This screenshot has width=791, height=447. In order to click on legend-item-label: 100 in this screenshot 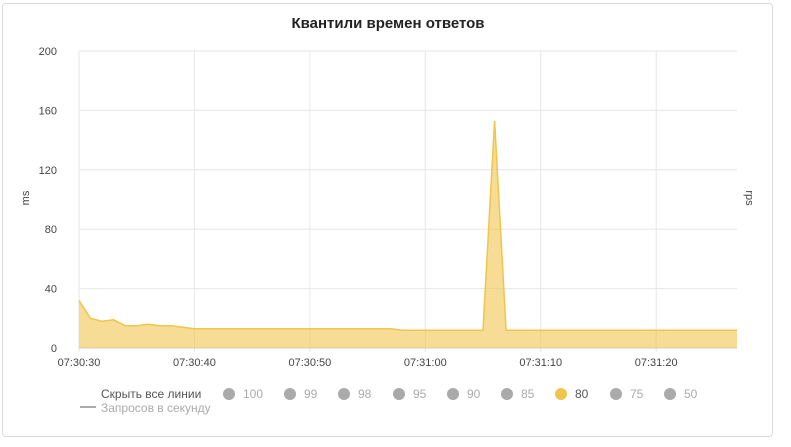, I will do `click(253, 394)`.